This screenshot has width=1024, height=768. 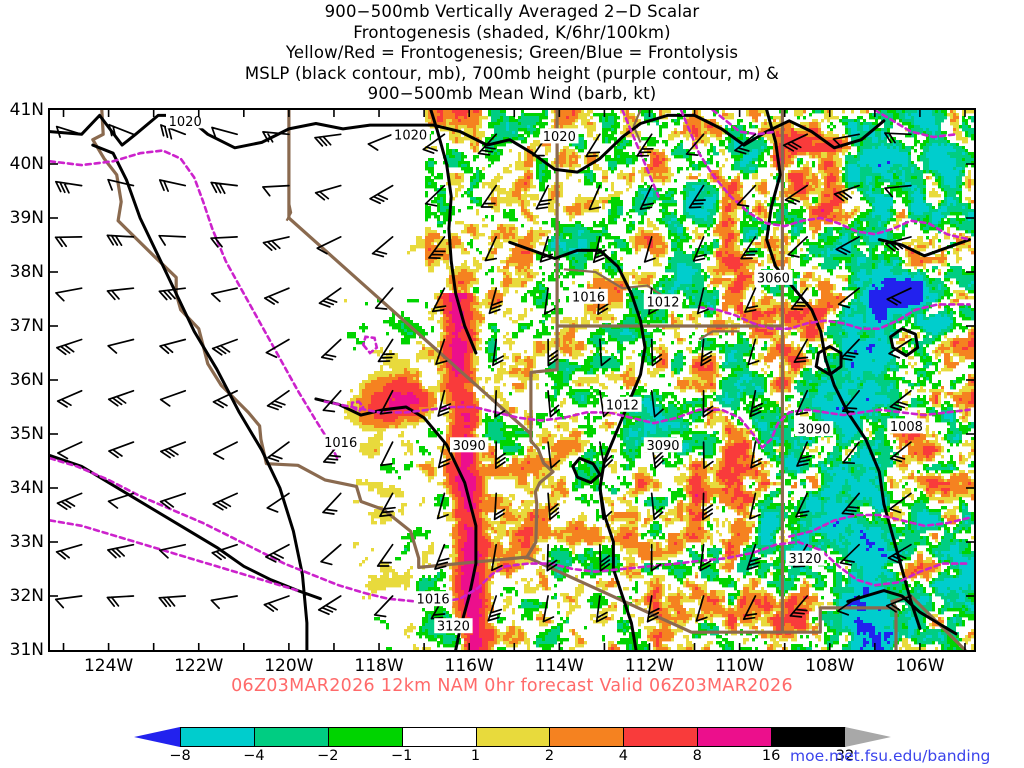 I want to click on lon-tick-118W: 118W, so click(x=379, y=666).